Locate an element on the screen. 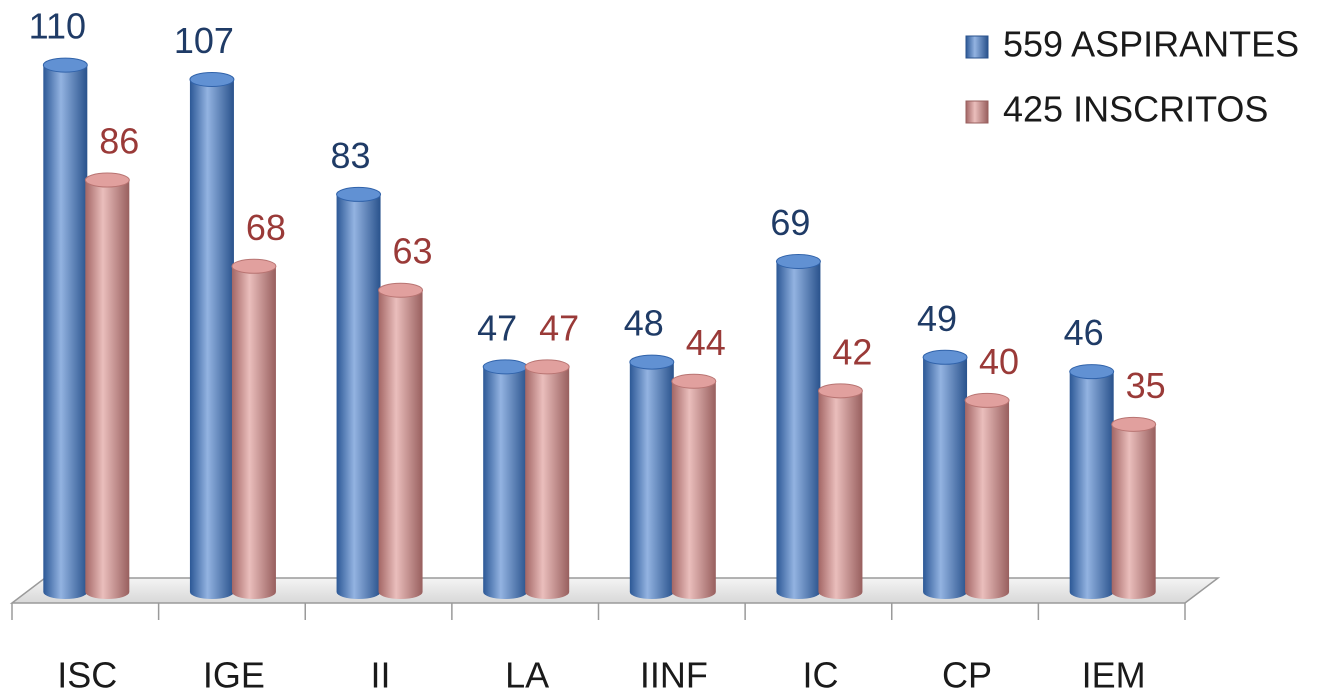 Image resolution: width=1328 pixels, height=697 pixels. data-label: 83 is located at coordinates (351, 155).